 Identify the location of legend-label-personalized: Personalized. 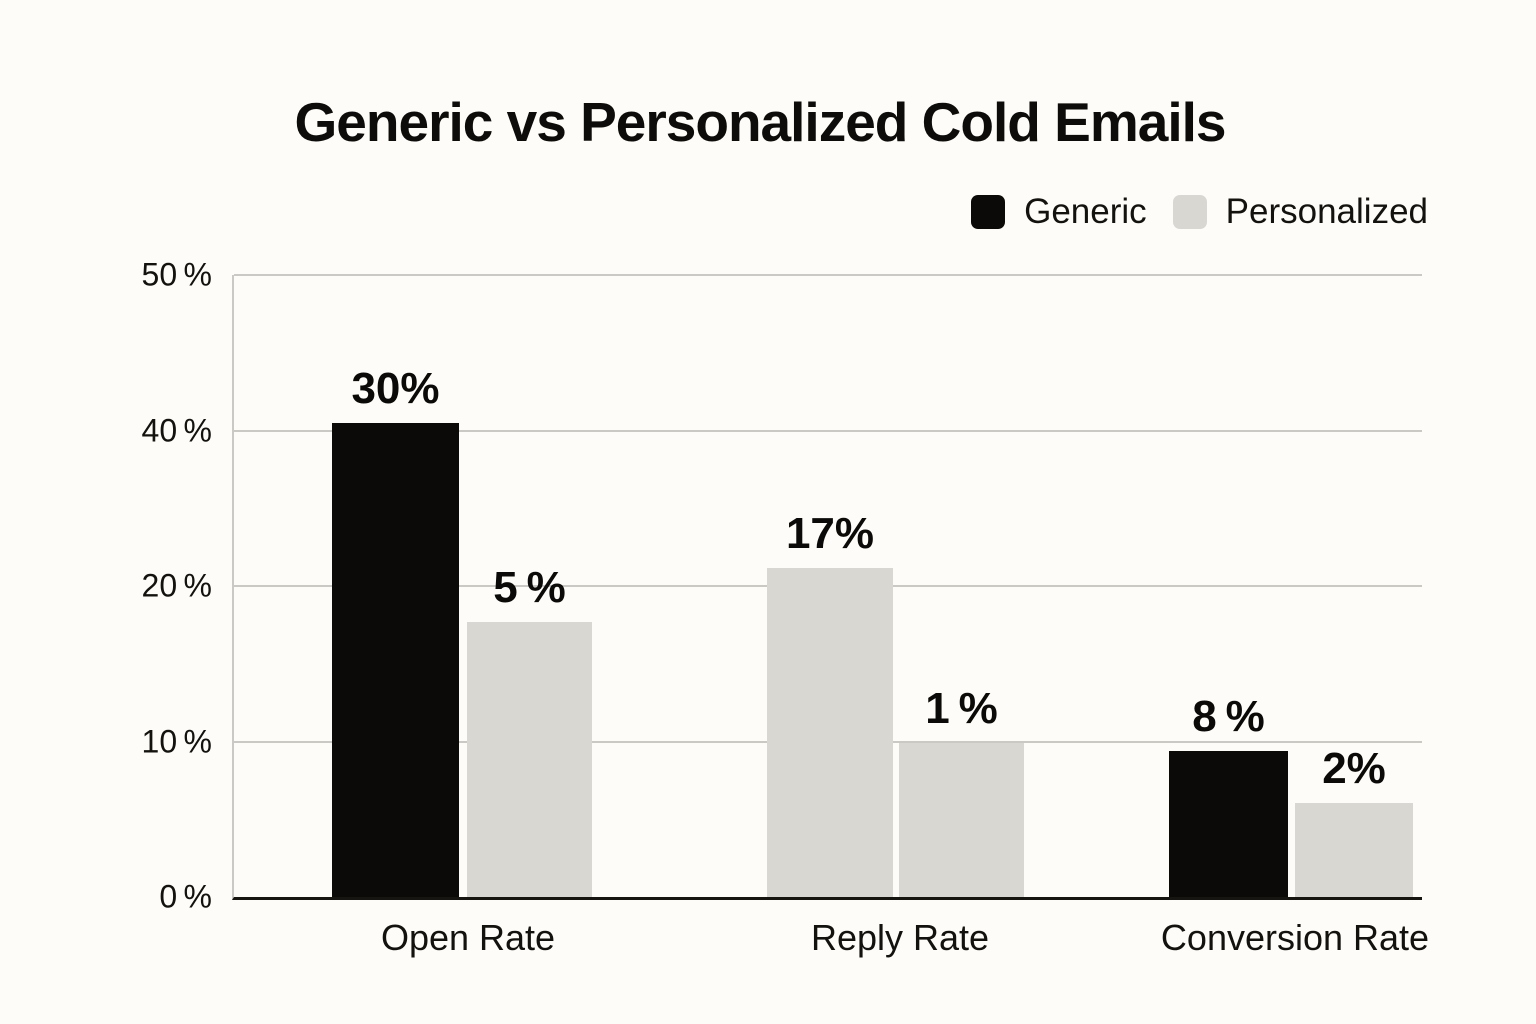
(1326, 211).